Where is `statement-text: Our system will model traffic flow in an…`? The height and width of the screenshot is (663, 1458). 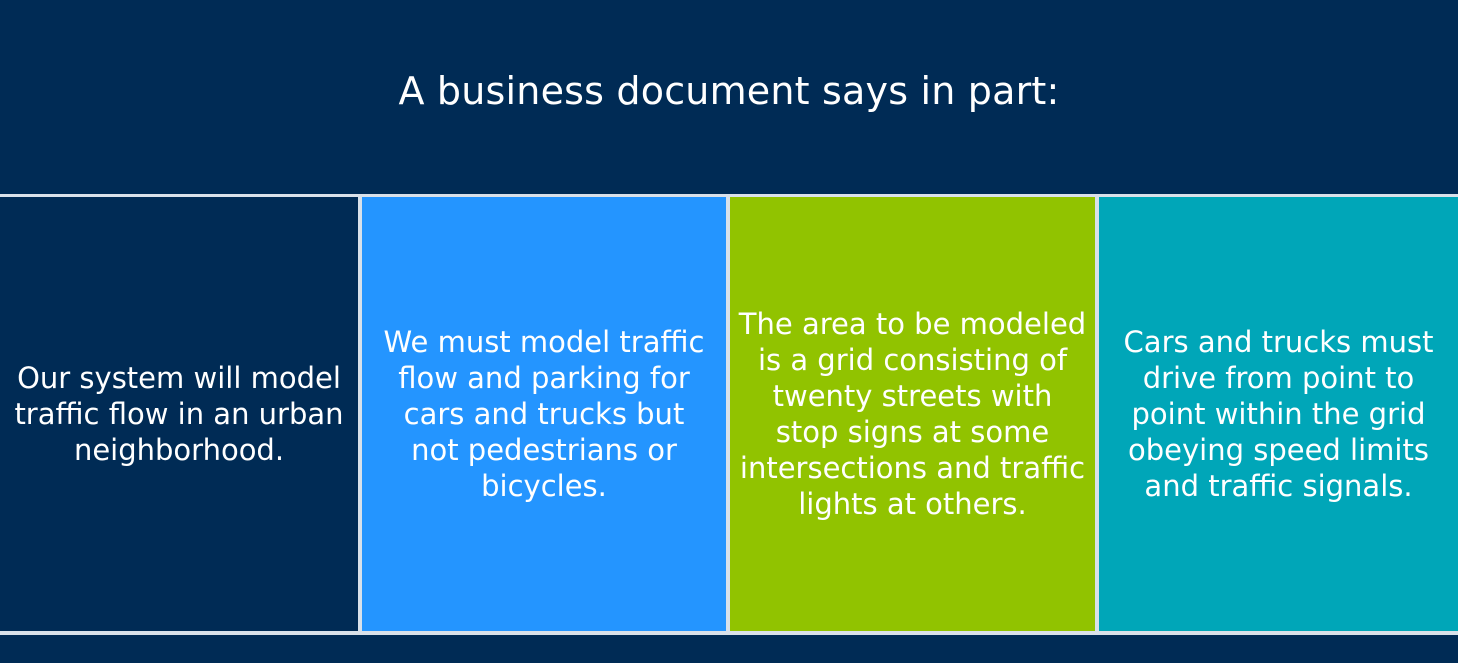 statement-text: Our system will model traffic flow in an… is located at coordinates (179, 414).